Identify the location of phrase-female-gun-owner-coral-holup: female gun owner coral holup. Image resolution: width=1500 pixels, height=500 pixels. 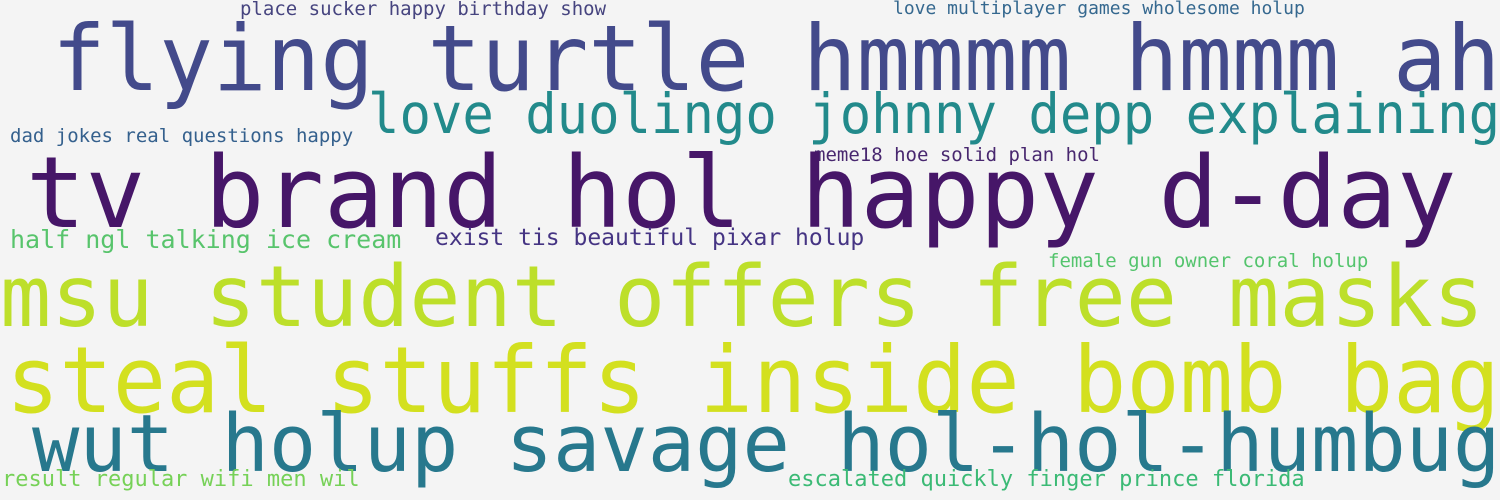
(1208, 261).